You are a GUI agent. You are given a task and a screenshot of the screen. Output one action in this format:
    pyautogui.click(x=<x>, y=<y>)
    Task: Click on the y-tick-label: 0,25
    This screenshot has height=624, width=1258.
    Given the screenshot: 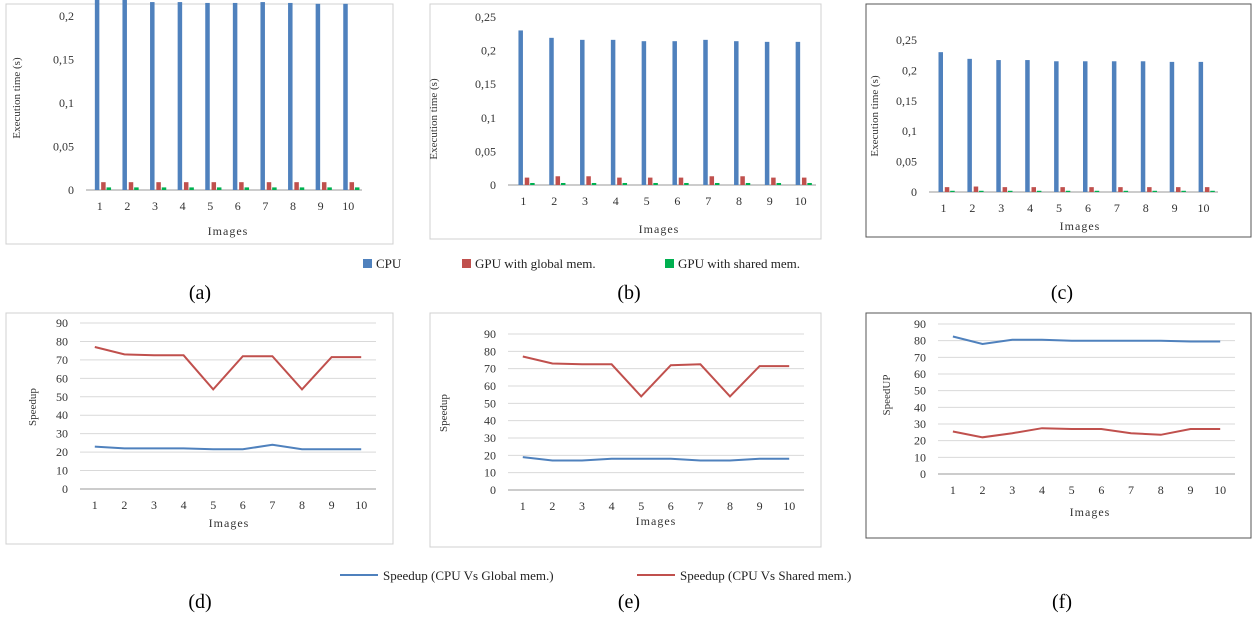 What is the action you would take?
    pyautogui.click(x=906, y=40)
    